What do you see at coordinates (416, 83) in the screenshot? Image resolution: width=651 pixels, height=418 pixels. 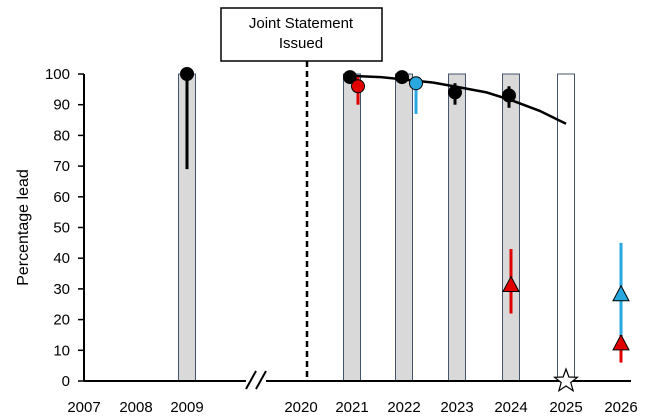 I see `point-s2-2022` at bounding box center [416, 83].